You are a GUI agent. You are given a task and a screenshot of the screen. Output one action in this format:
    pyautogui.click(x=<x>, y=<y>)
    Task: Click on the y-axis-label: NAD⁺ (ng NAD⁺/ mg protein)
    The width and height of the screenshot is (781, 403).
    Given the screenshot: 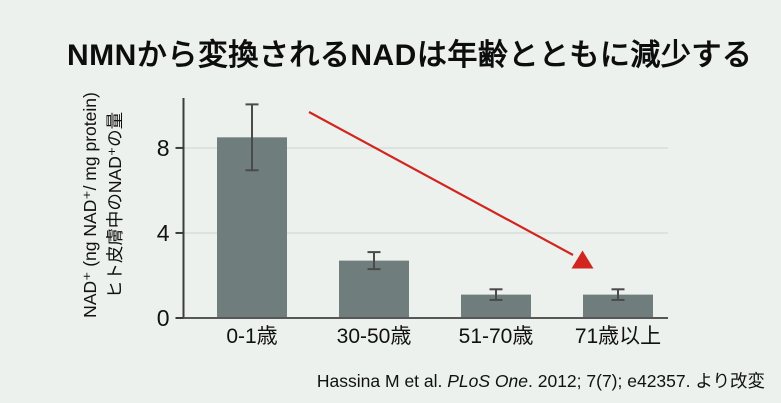 What is the action you would take?
    pyautogui.click(x=90, y=205)
    